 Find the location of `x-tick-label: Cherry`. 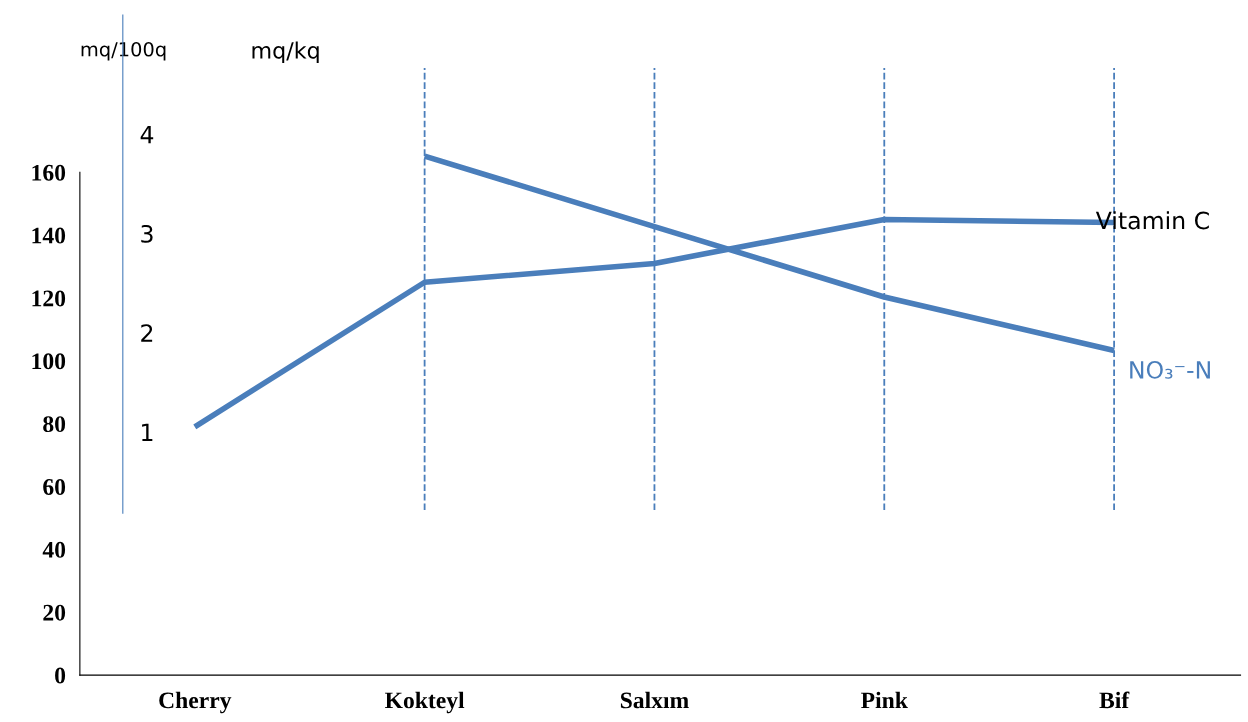

x-tick-label: Cherry is located at coordinates (195, 702).